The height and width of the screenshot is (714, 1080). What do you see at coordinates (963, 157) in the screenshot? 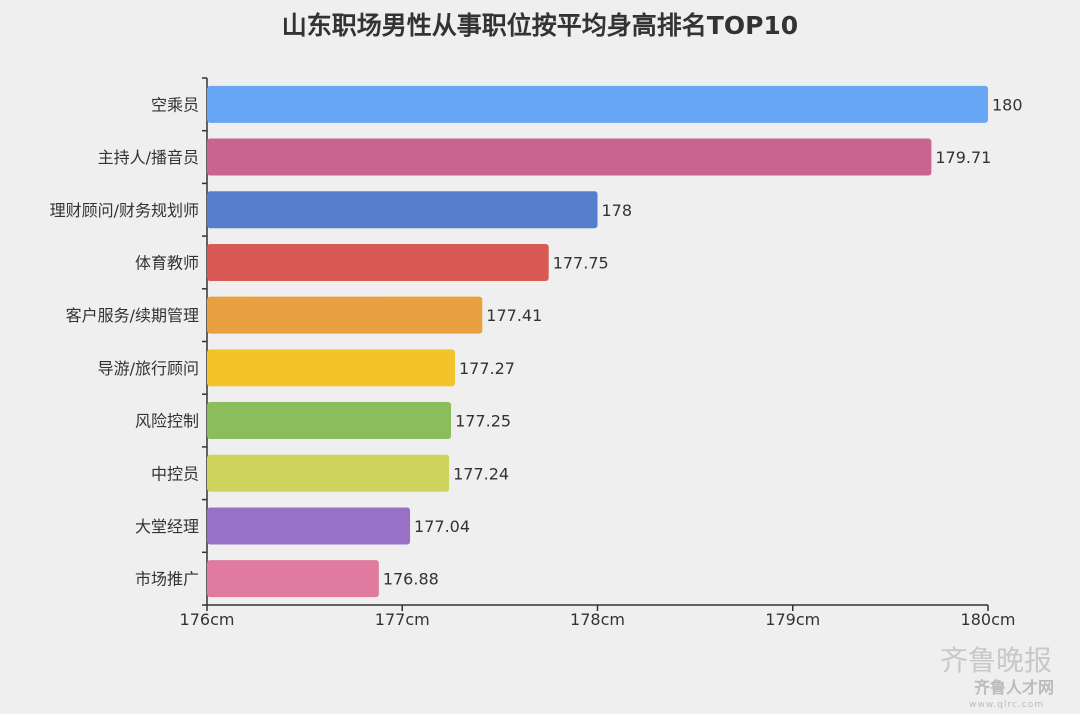
I see `data-label: 179.71` at bounding box center [963, 157].